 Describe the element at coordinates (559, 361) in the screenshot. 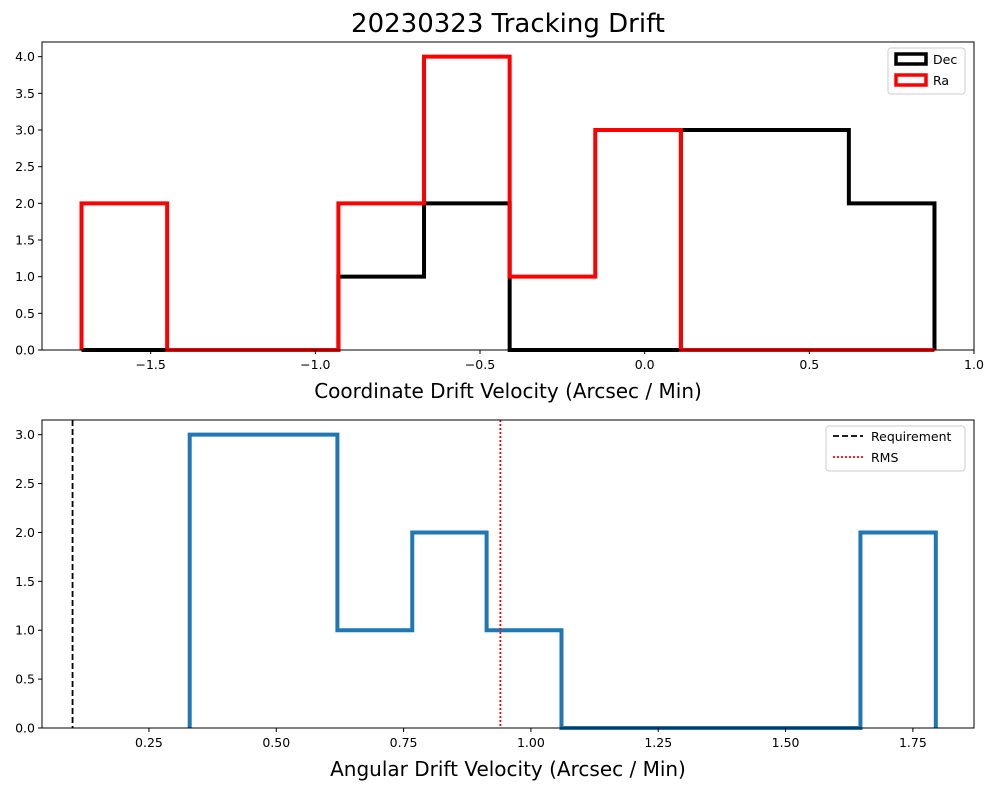

I see `x-axis-ticks: −1.5 −1.0 −0.5 0.0 0.5 1.0` at that location.